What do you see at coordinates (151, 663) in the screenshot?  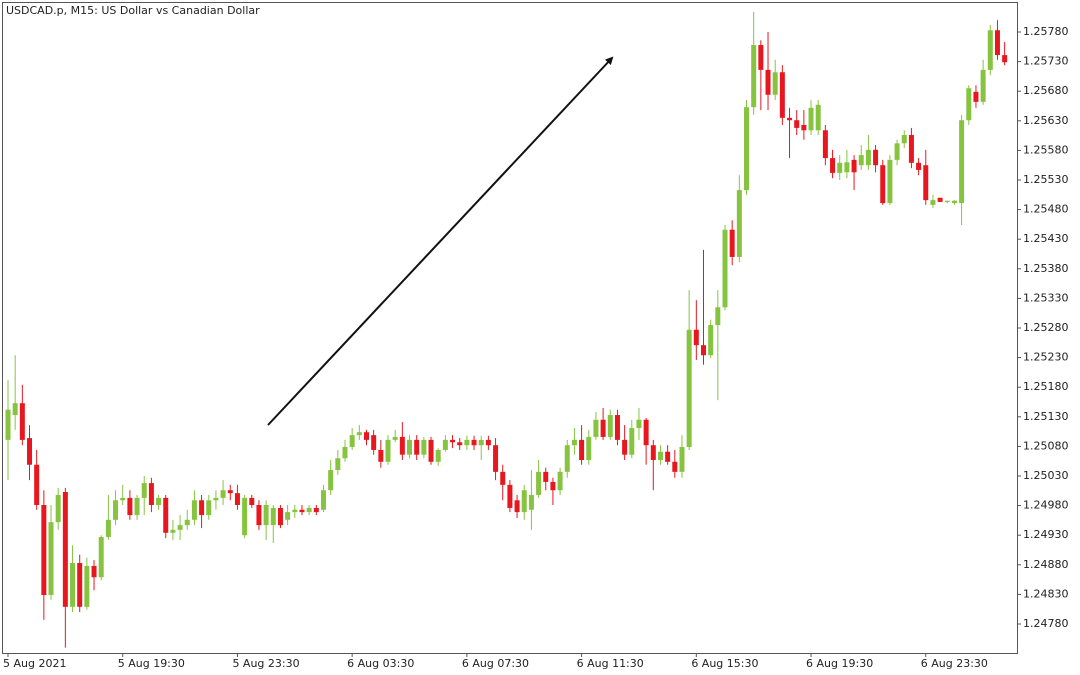 I see `x-tick-label: 5 Aug 19:30` at bounding box center [151, 663].